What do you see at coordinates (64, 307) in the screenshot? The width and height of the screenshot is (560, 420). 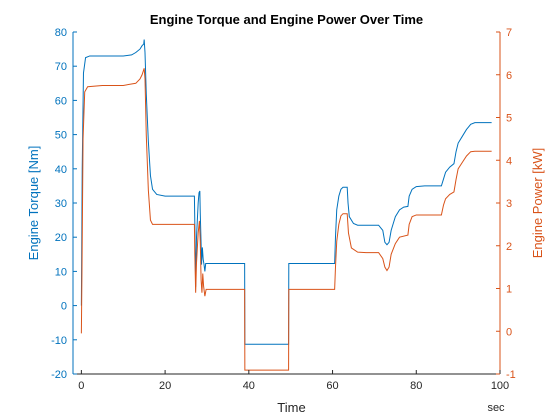 I see `left-y-tick-label: 0` at bounding box center [64, 307].